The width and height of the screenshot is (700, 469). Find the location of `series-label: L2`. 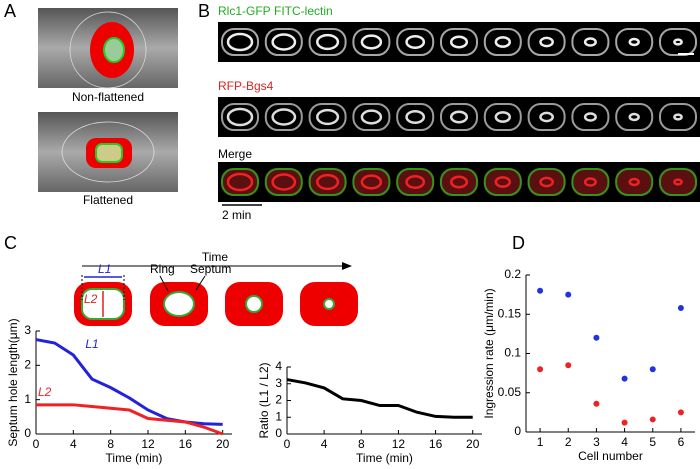

series-label: L2 is located at coordinates (45, 392).